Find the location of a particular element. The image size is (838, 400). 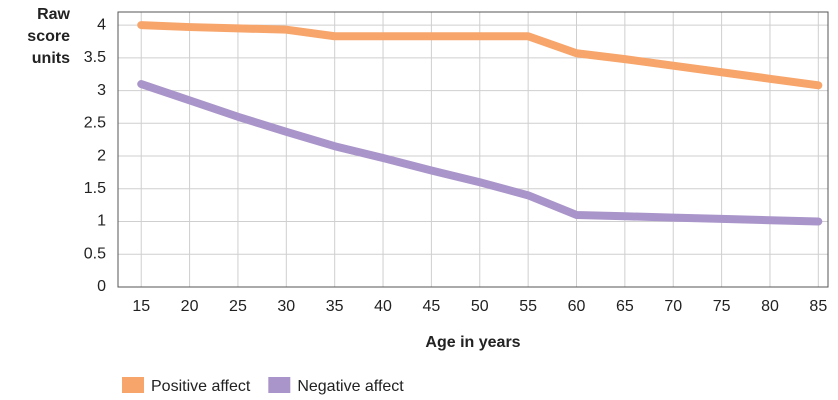

x-tick-label: 65 is located at coordinates (625, 306).